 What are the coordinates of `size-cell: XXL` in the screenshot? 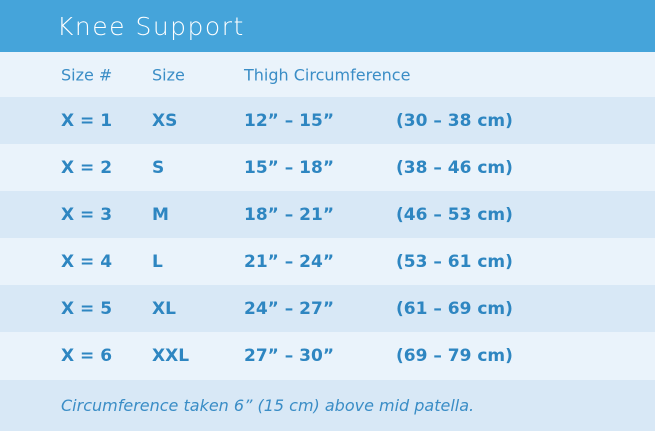 It's located at (171, 356).